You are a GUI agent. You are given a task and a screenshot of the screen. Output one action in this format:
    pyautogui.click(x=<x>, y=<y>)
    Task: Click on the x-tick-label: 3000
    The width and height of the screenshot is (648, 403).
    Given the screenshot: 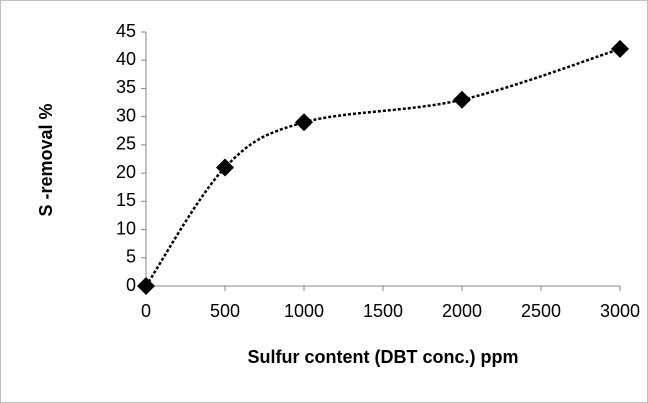 What is the action you would take?
    pyautogui.click(x=620, y=311)
    